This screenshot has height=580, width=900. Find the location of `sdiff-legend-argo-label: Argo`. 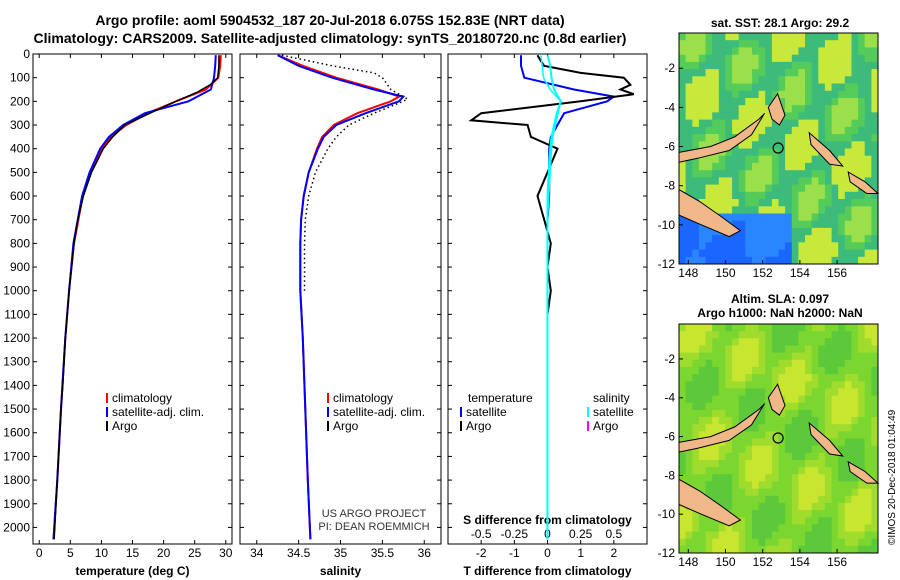

sdiff-legend-argo-label: Argo is located at coordinates (606, 426).